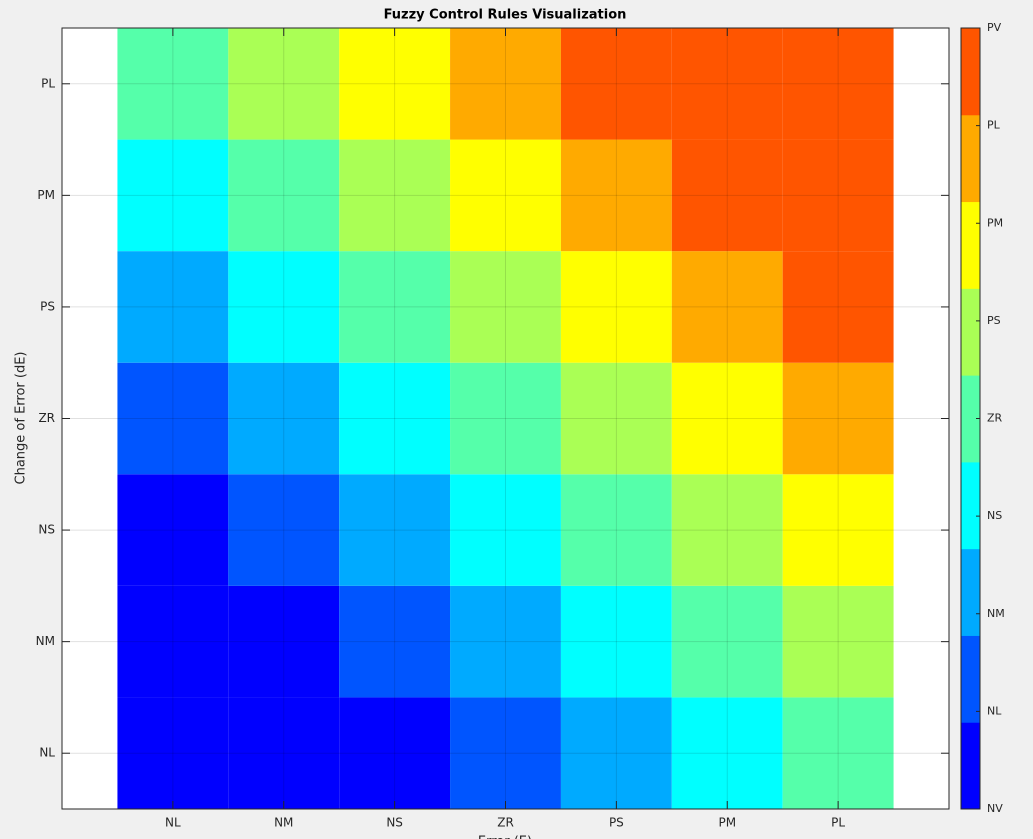 Image resolution: width=1033 pixels, height=839 pixels. I want to click on y-tick-label: PS, so click(47, 306).